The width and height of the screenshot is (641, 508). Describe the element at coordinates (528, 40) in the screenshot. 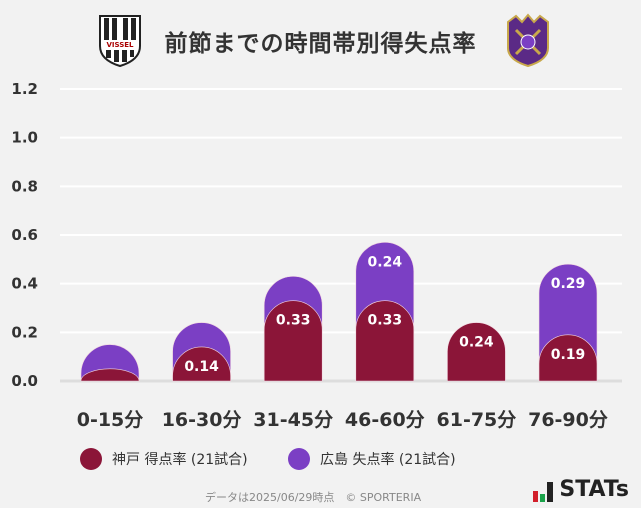

I see `sanfrecce-logo` at that location.